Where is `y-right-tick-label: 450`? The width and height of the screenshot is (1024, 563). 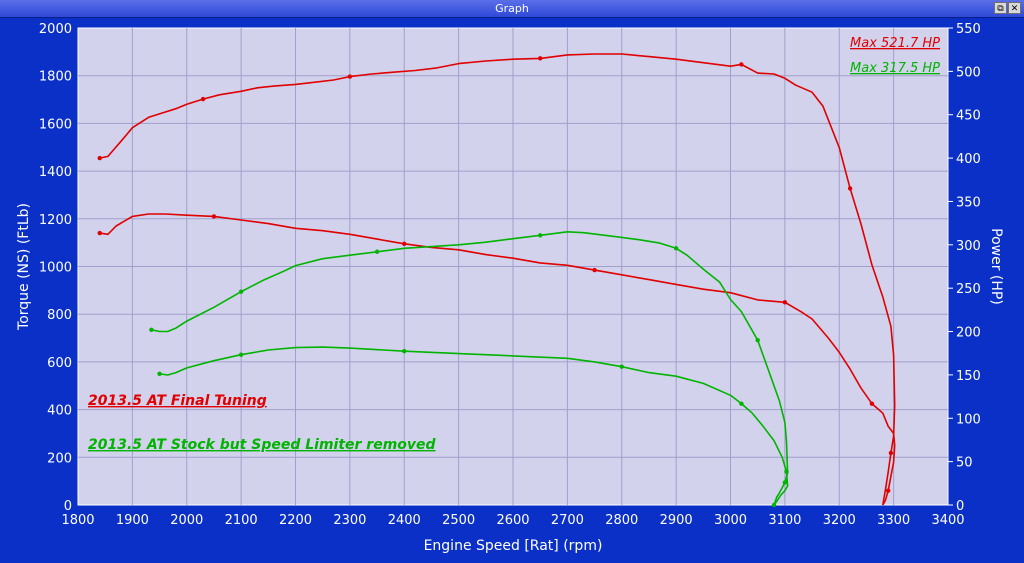
y-right-tick-label: 450 is located at coordinates (968, 116).